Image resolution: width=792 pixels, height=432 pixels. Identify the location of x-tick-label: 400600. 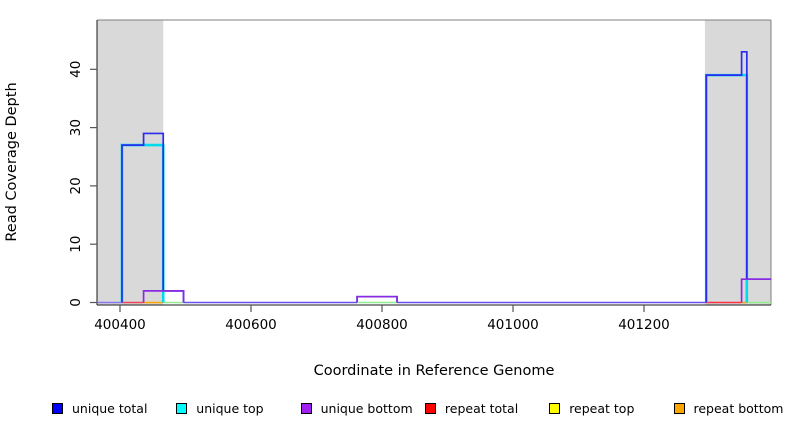
(251, 325).